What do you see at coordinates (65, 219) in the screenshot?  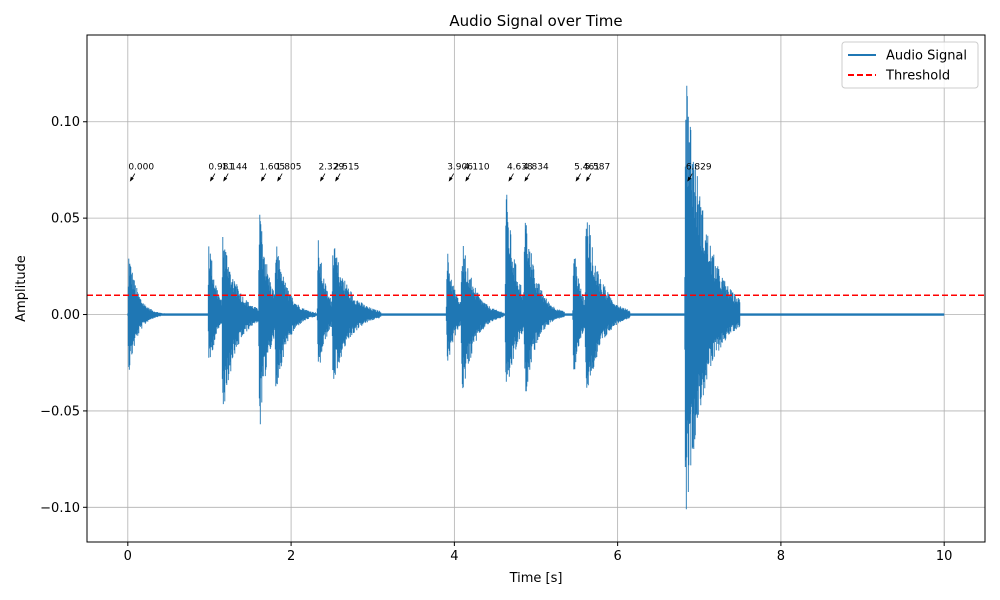 I see `y-tick-label: 0.05` at bounding box center [65, 219].